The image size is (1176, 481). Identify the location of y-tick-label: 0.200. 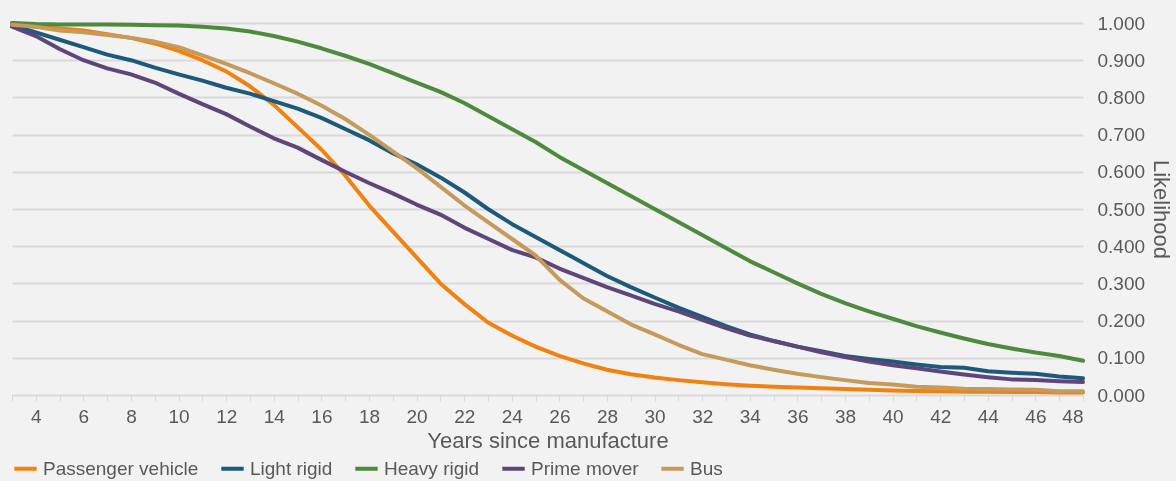
(1121, 321).